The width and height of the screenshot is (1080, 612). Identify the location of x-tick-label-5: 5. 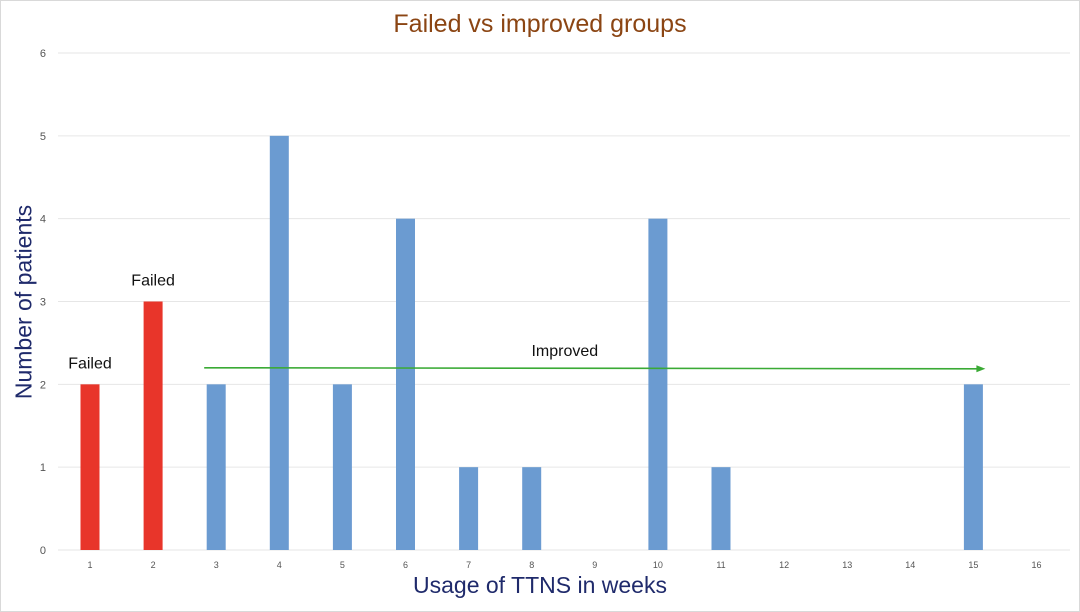
(342, 565).